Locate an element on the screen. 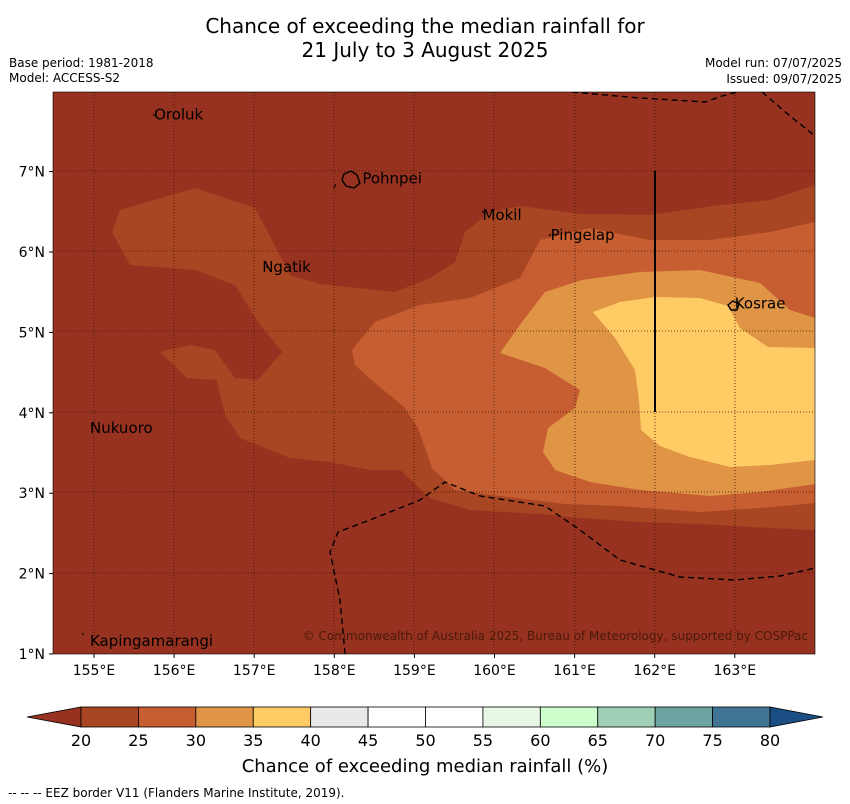  lat-tick-label: 6°N is located at coordinates (32, 253).